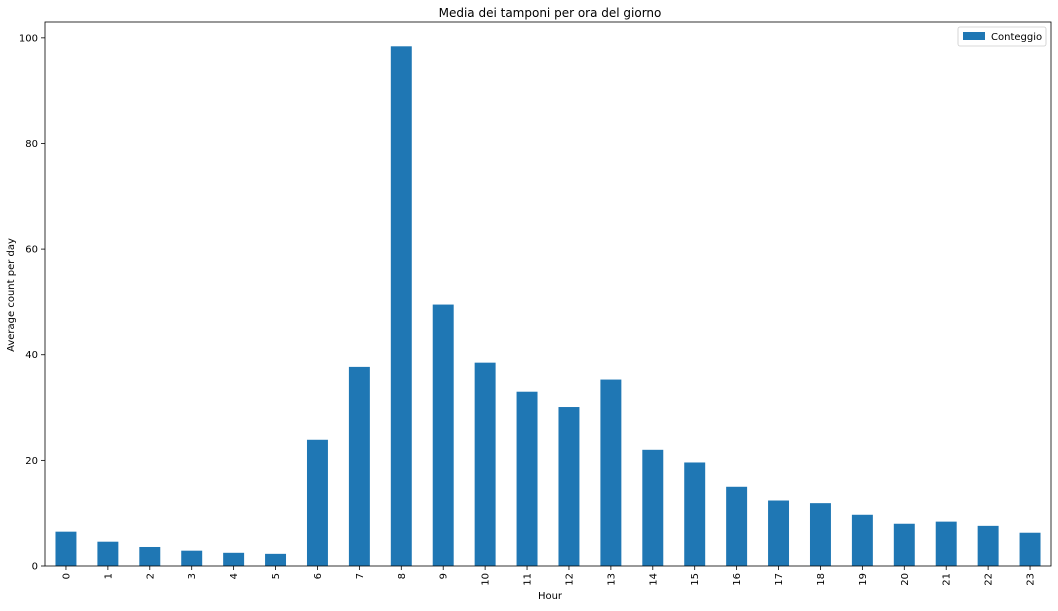 The height and width of the screenshot is (611, 1058). What do you see at coordinates (11, 295) in the screenshot?
I see `y-axis-label: Average count per day` at bounding box center [11, 295].